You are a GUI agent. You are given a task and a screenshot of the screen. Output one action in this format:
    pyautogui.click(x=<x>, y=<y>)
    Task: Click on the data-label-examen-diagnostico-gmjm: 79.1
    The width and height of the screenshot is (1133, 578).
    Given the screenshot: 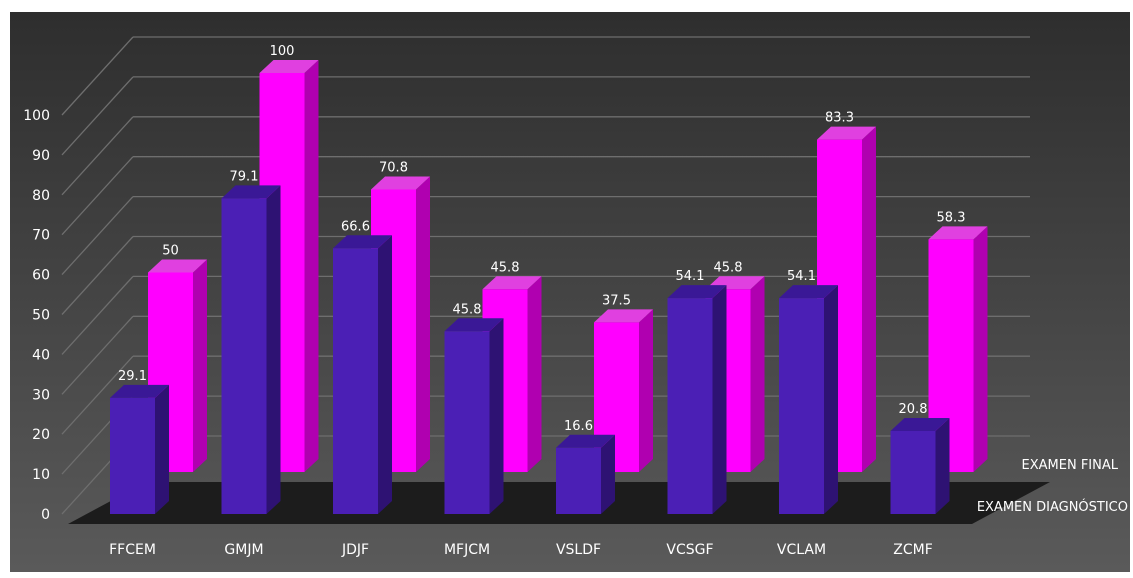 What is the action you would take?
    pyautogui.click(x=244, y=176)
    